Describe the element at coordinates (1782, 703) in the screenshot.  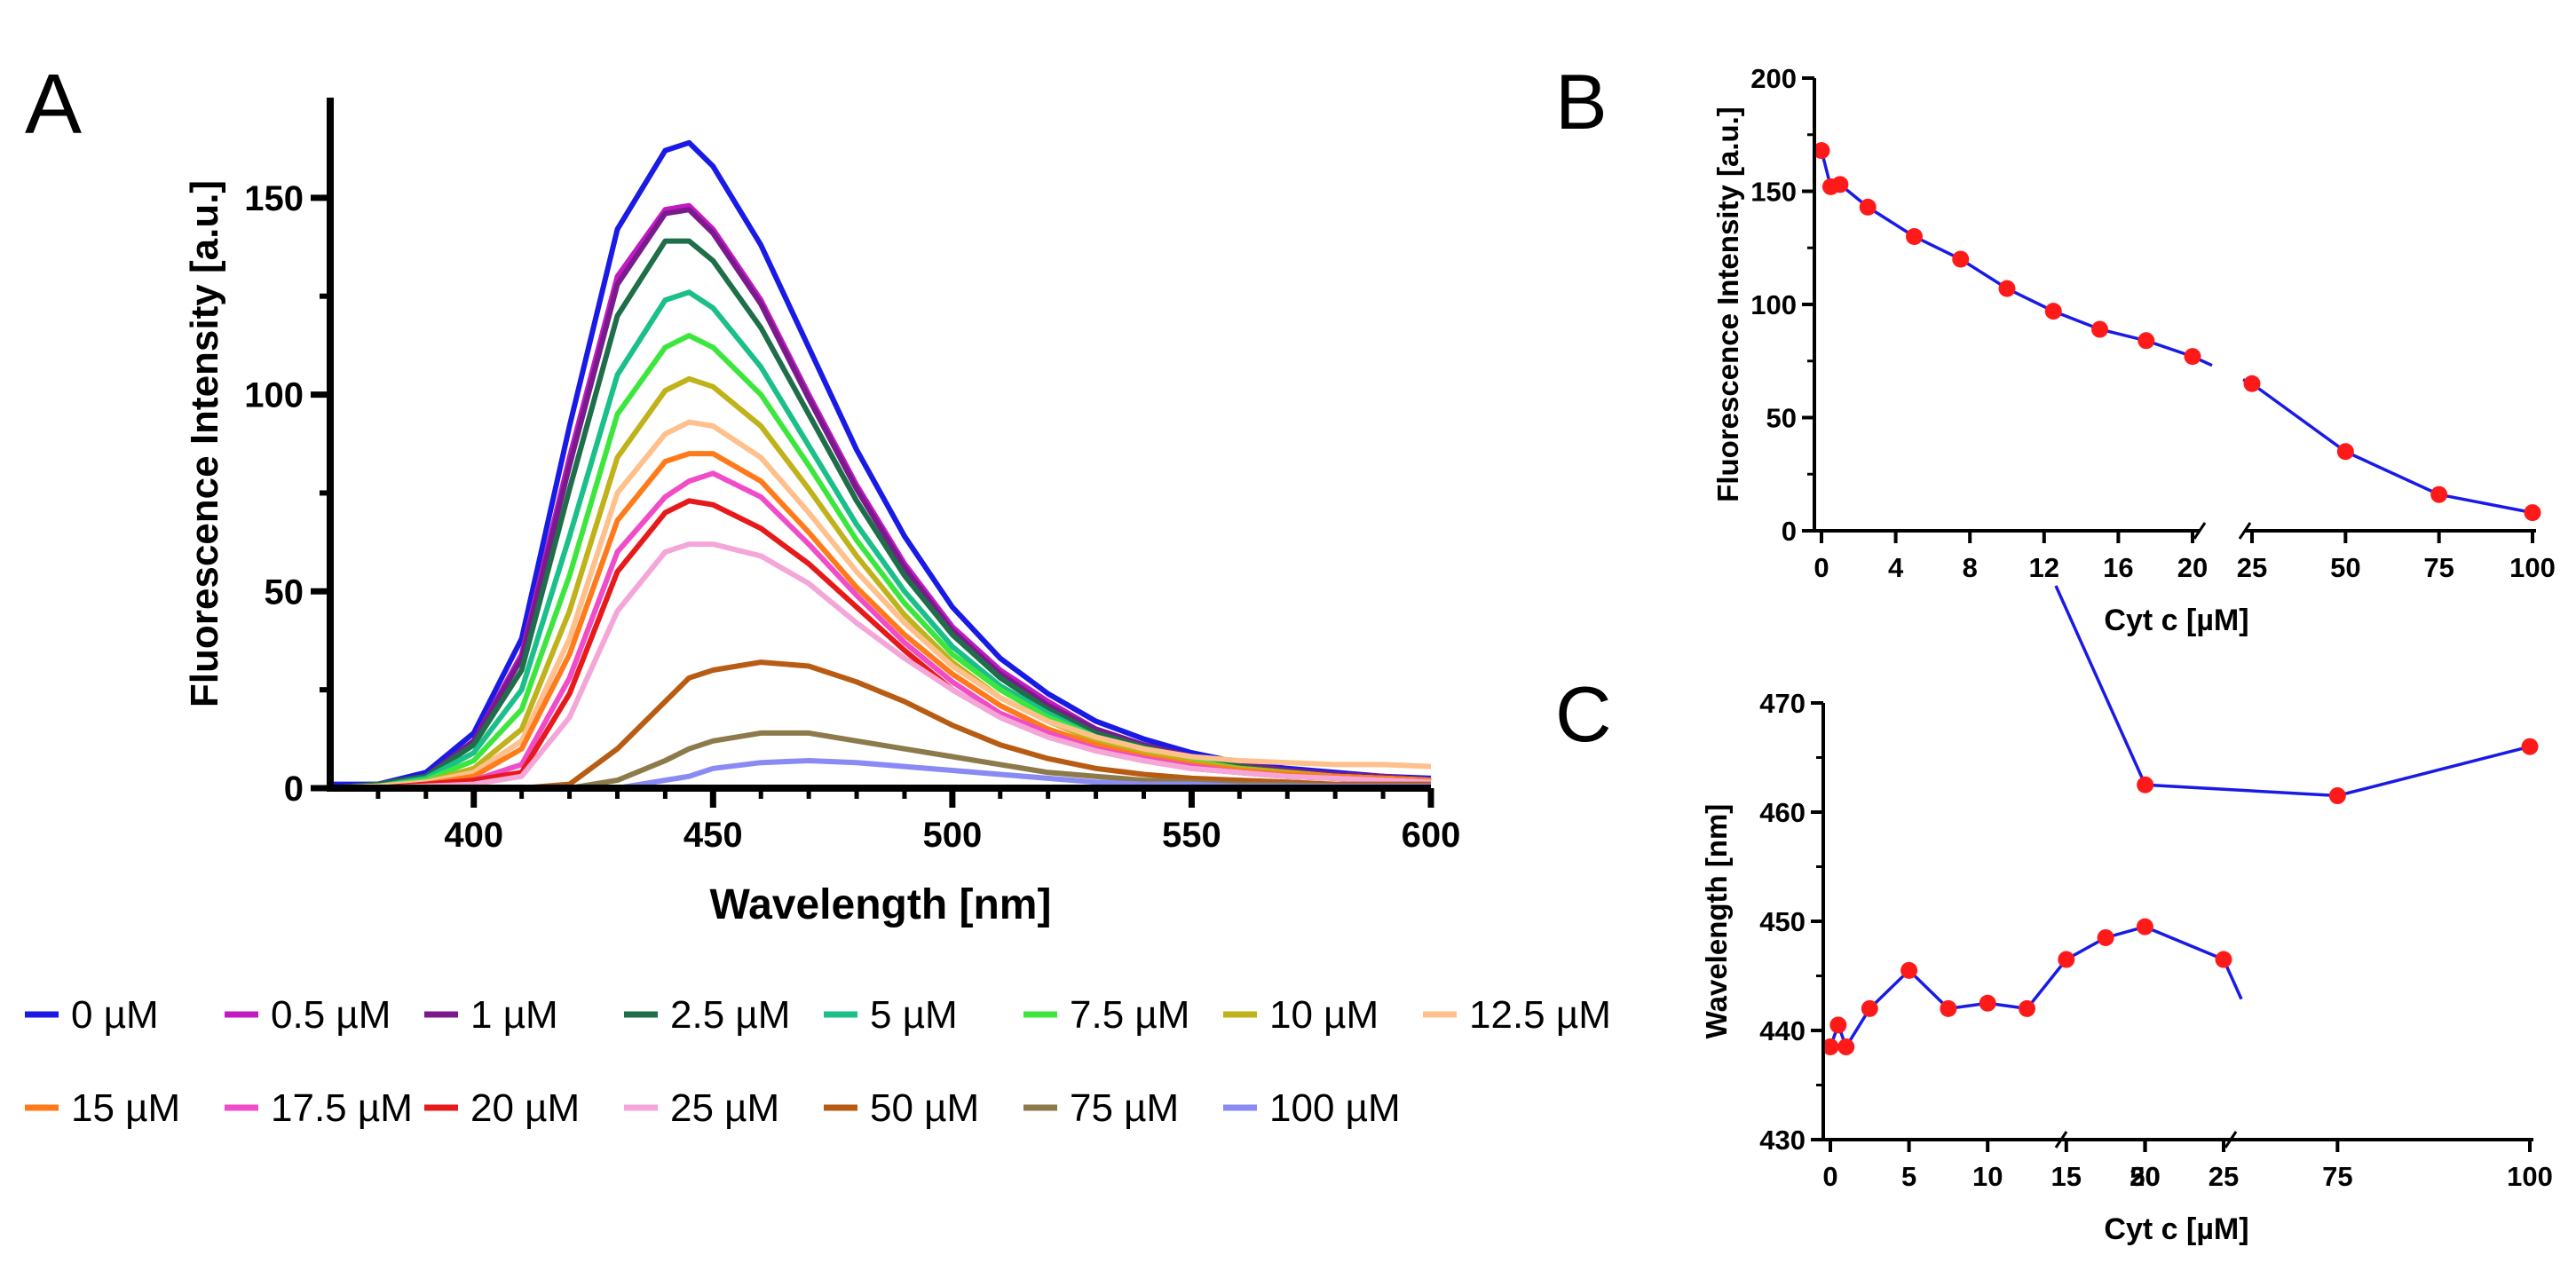
I see `c-tick-label-y-4: 470` at that location.